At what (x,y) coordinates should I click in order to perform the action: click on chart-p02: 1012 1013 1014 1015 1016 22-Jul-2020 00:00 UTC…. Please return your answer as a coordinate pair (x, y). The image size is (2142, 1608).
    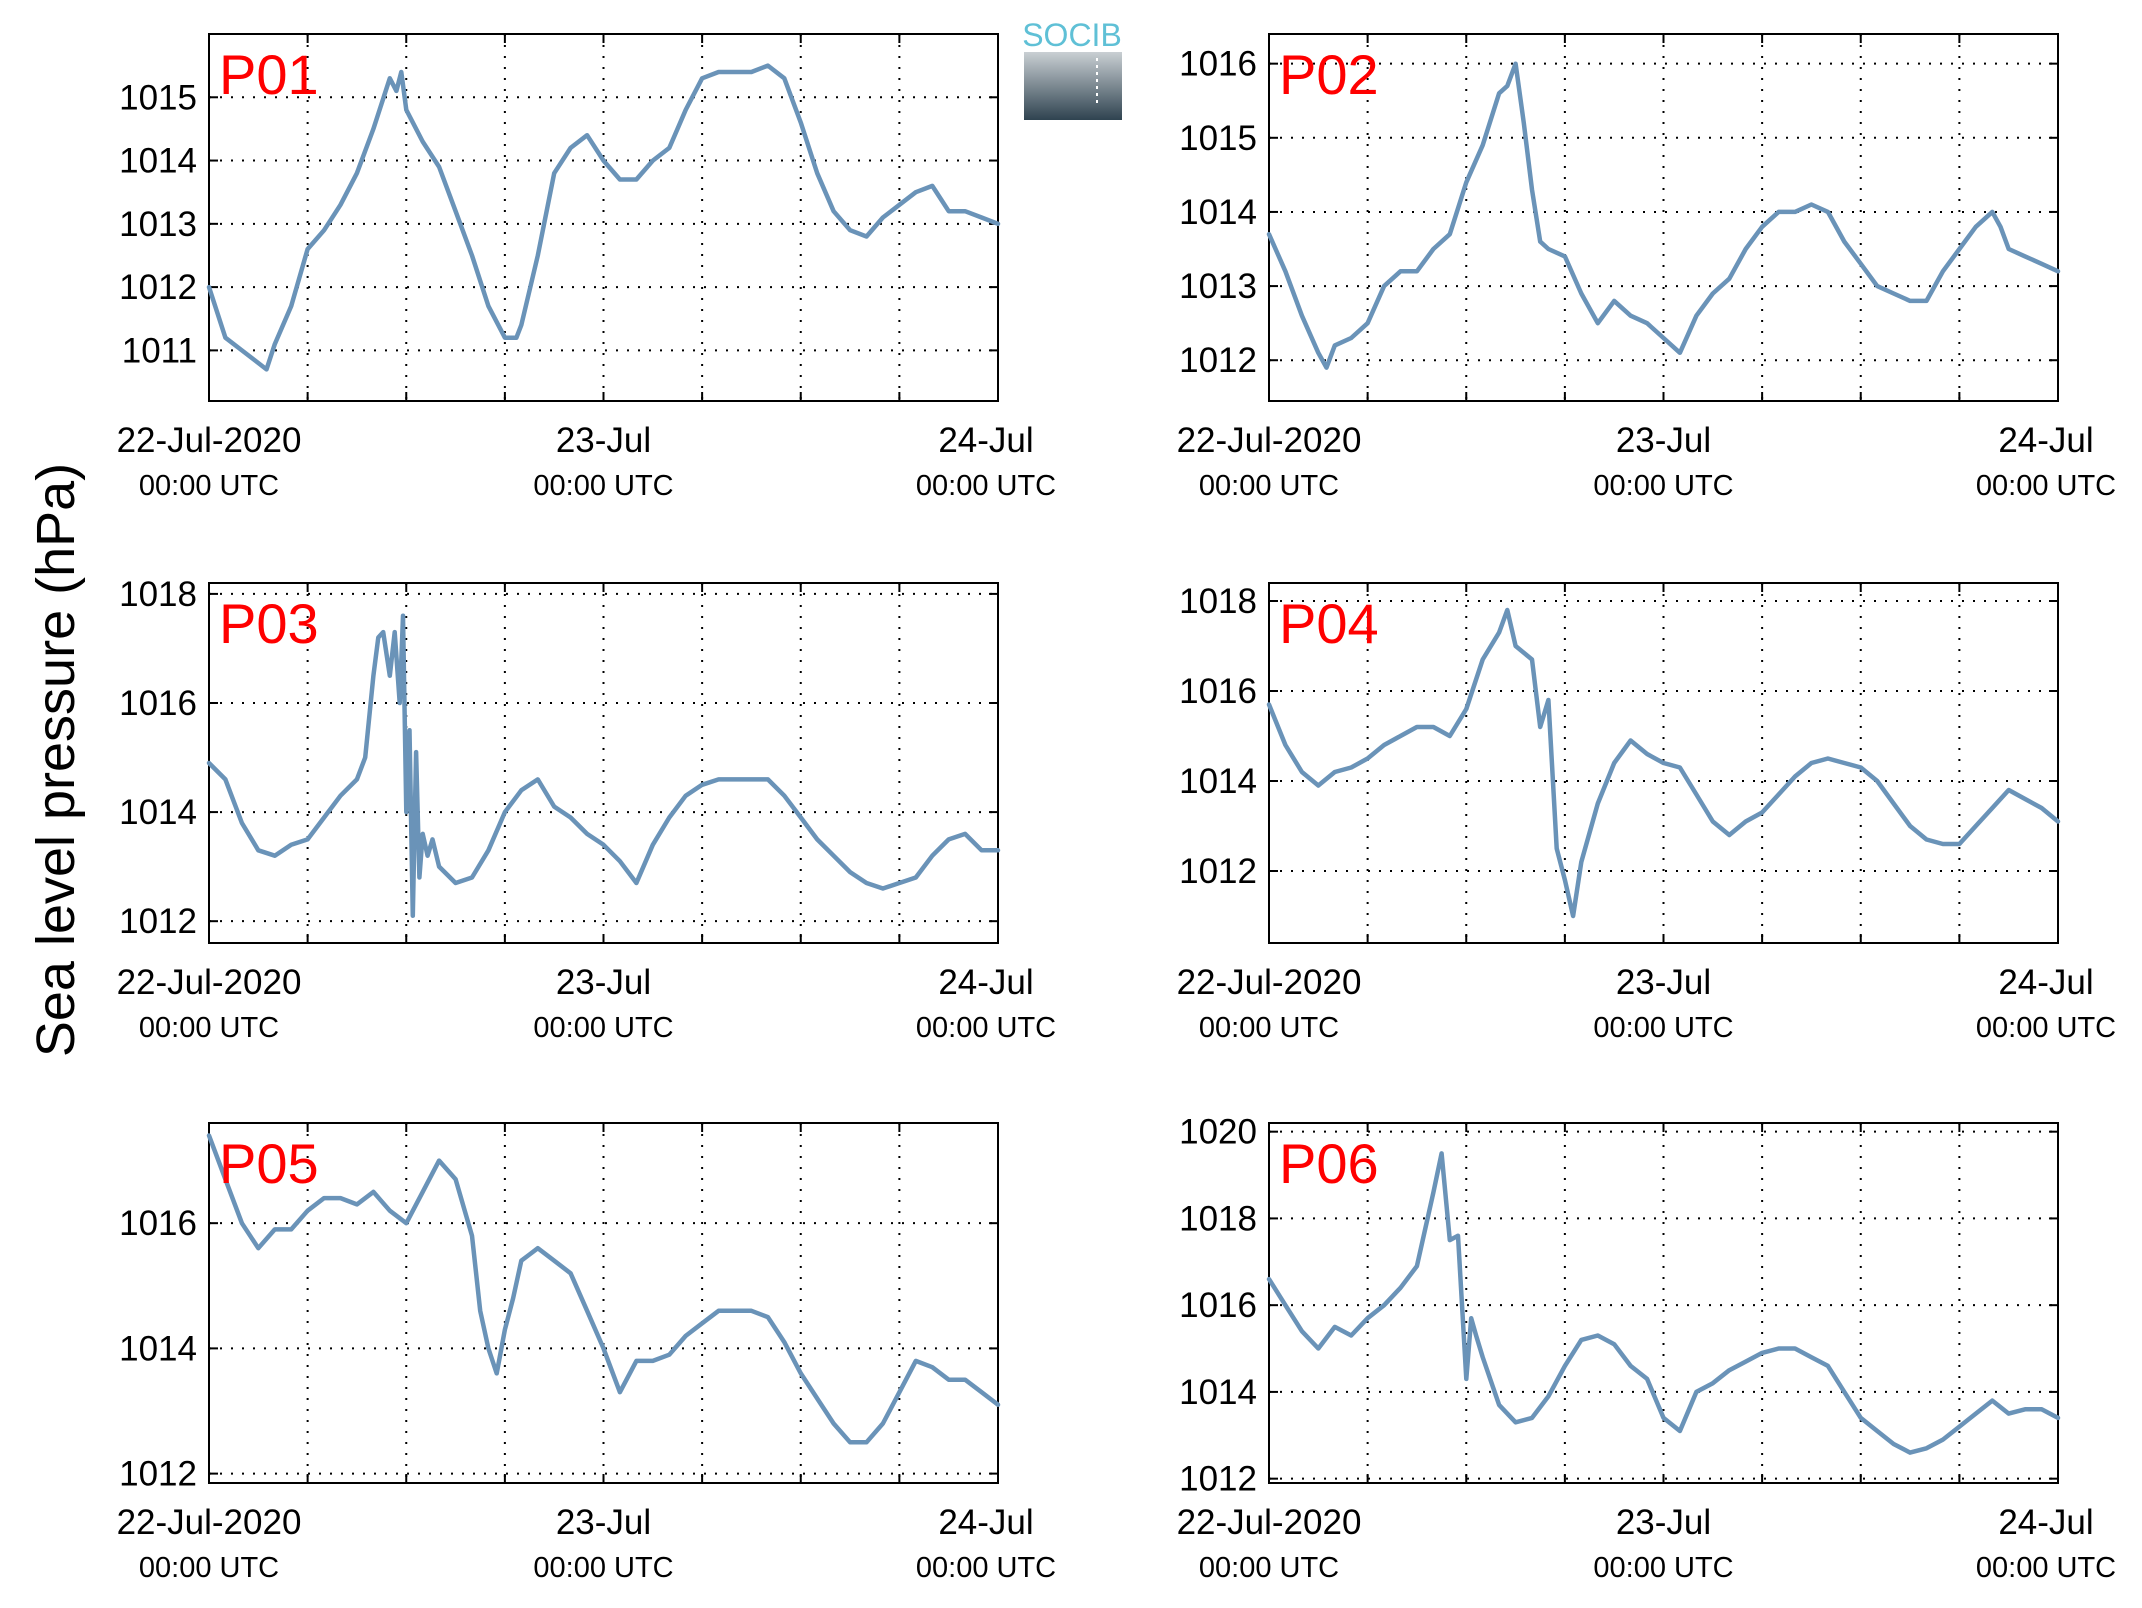
    Looking at the image, I should click on (1646, 267).